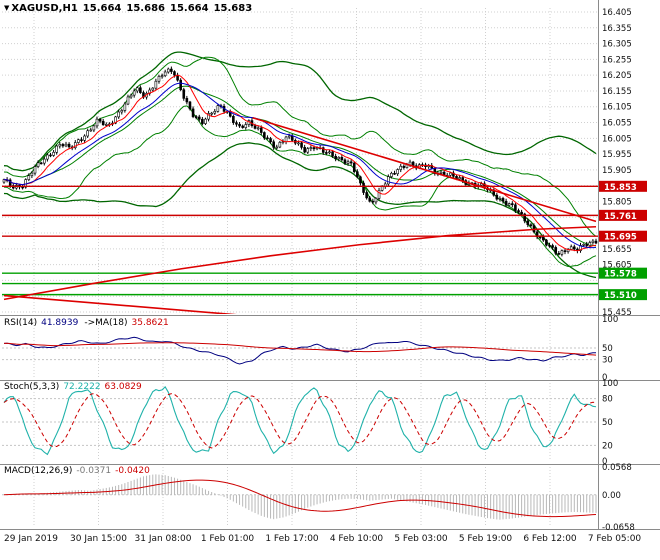 The width and height of the screenshot is (660, 560). Describe the element at coordinates (617, 29) in the screenshot. I see `svg-text: 16.355` at that location.